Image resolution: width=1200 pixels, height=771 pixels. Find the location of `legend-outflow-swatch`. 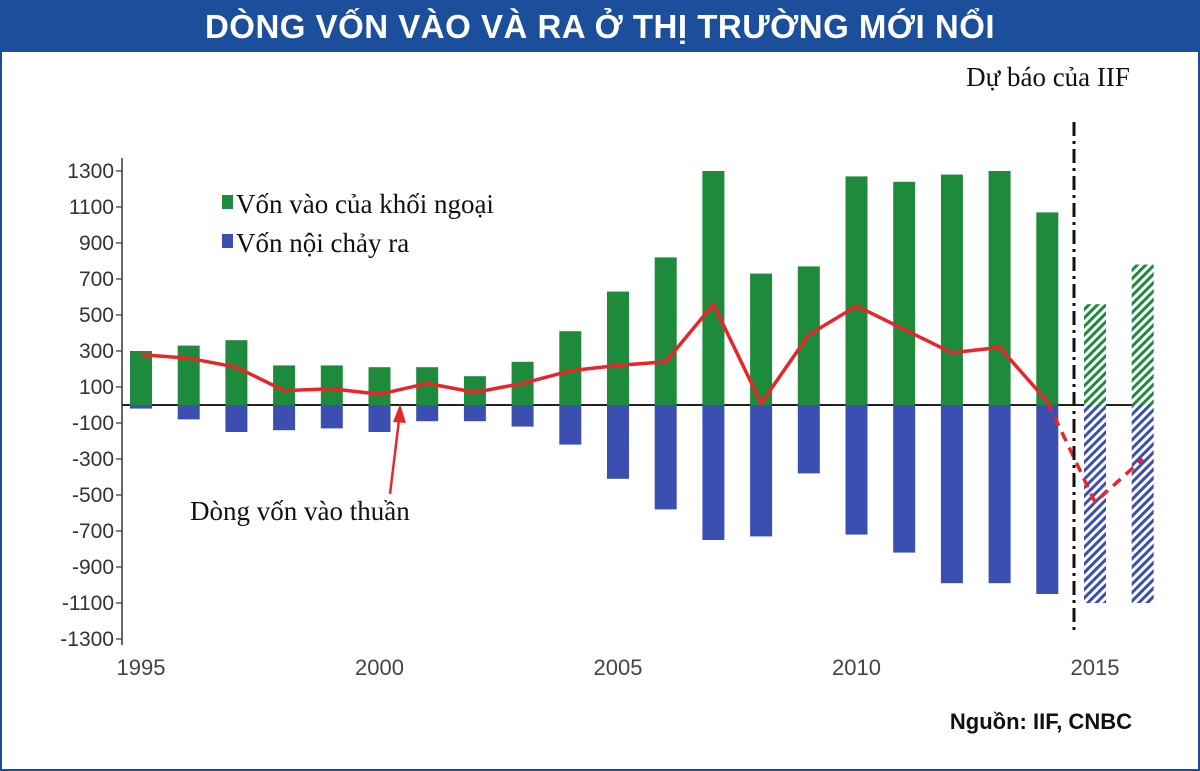

legend-outflow-swatch is located at coordinates (227, 241).